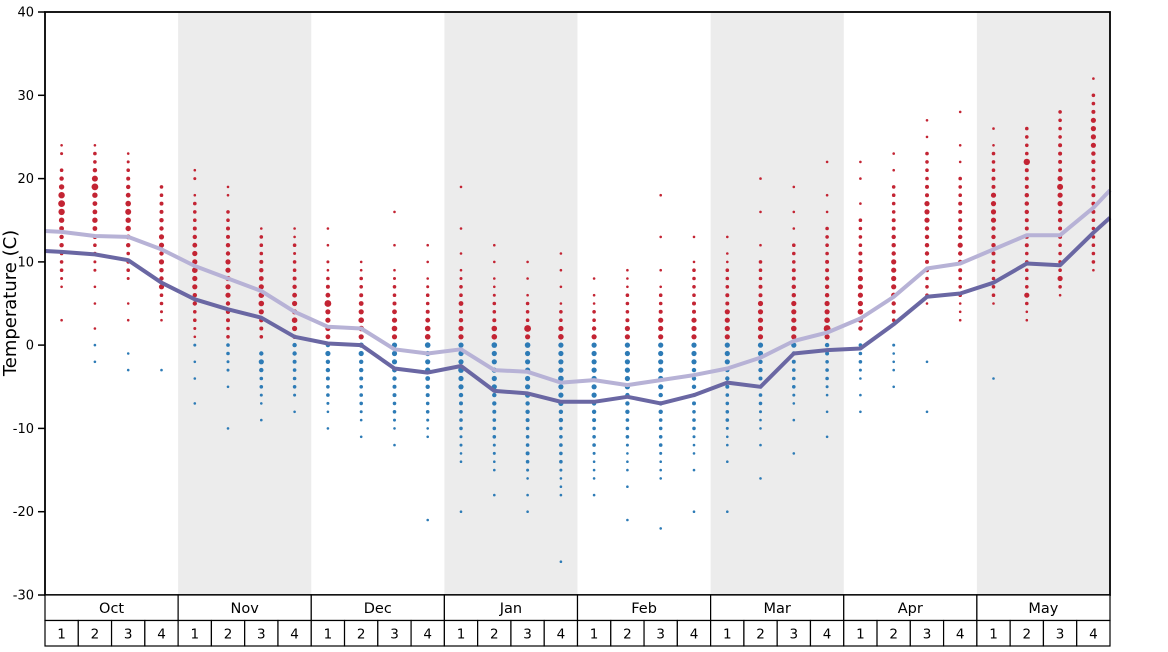 Image resolution: width=1168 pixels, height=652 pixels. Describe the element at coordinates (511, 608) in the screenshot. I see `month-cell` at that location.